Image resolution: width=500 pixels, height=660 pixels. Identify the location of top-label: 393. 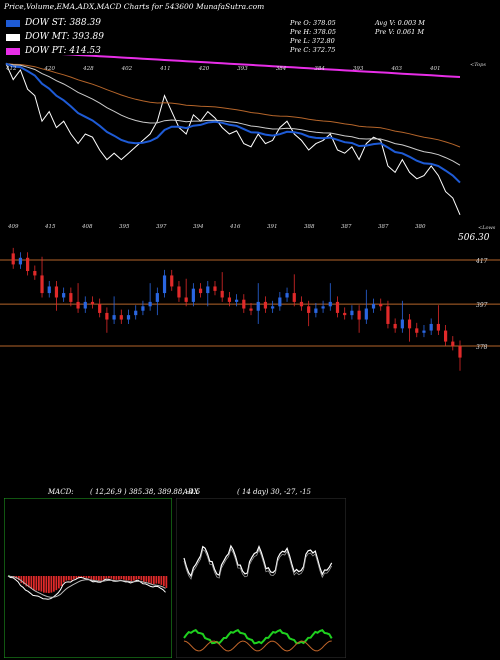
(358, 69).